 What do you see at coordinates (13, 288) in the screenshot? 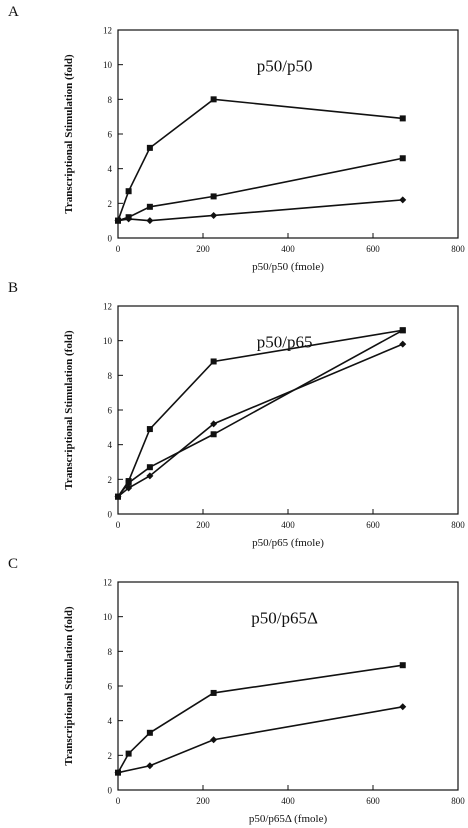
I see `panel-letter: B` at bounding box center [13, 288].